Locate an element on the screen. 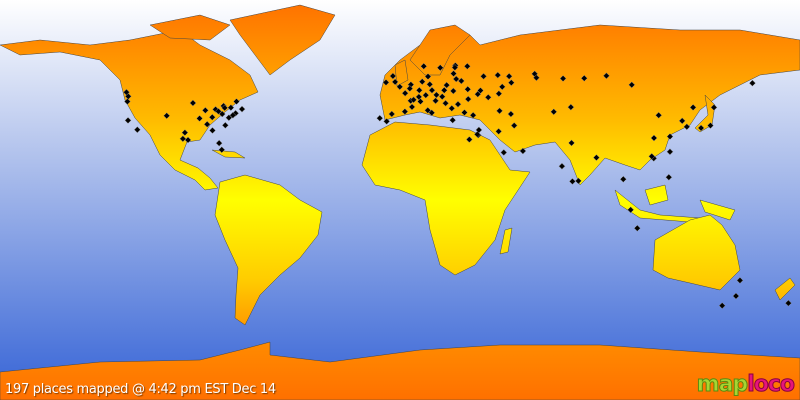 The height and width of the screenshot is (400, 800). maploco-logo: maploco is located at coordinates (745, 385).